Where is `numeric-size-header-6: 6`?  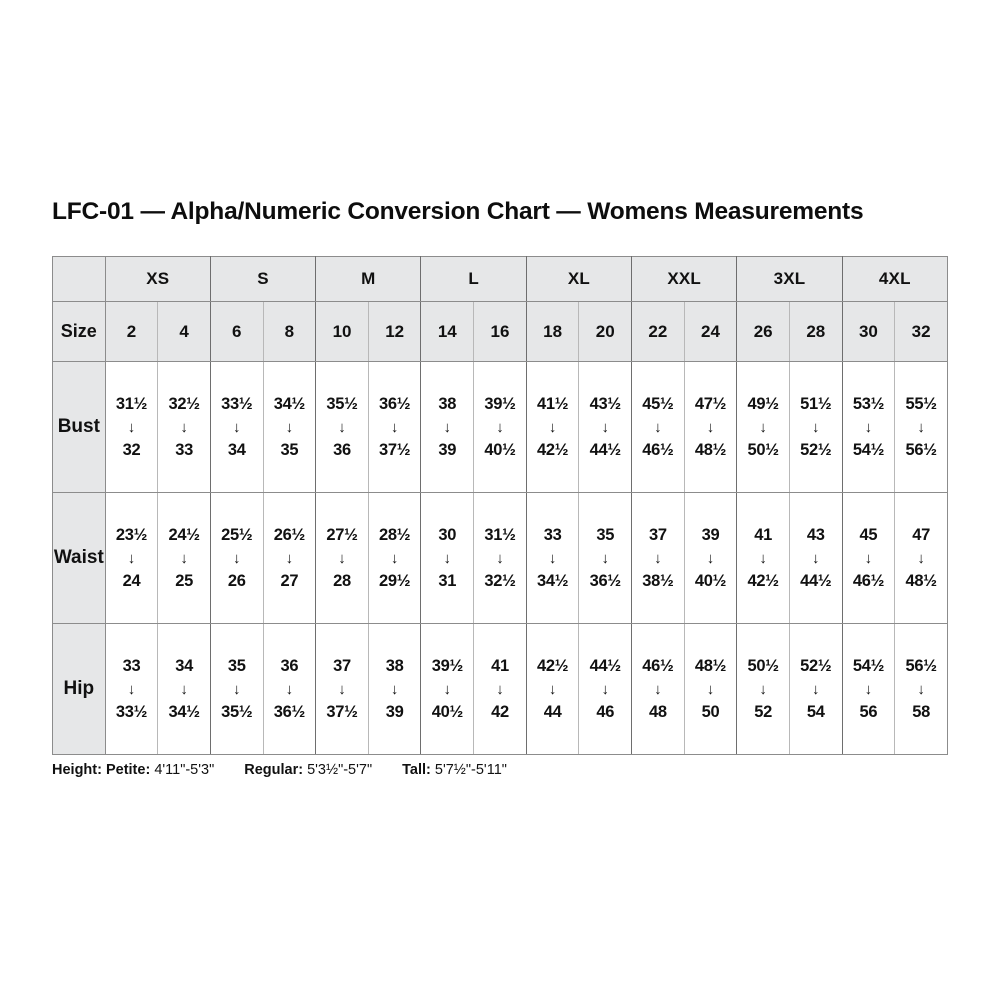 numeric-size-header-6: 6 is located at coordinates (236, 331).